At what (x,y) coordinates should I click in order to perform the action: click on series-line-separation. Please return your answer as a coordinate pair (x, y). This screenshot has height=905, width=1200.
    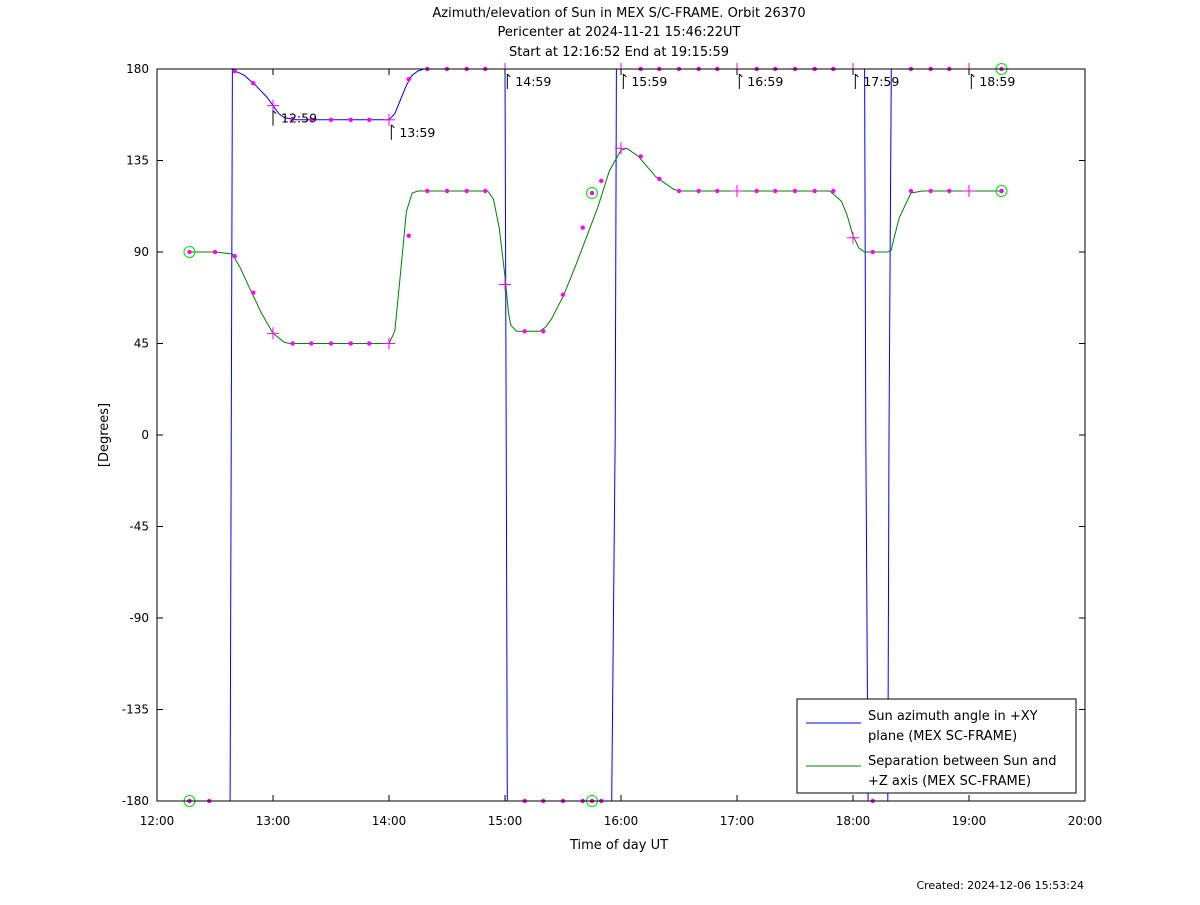
    Looking at the image, I should click on (595, 245).